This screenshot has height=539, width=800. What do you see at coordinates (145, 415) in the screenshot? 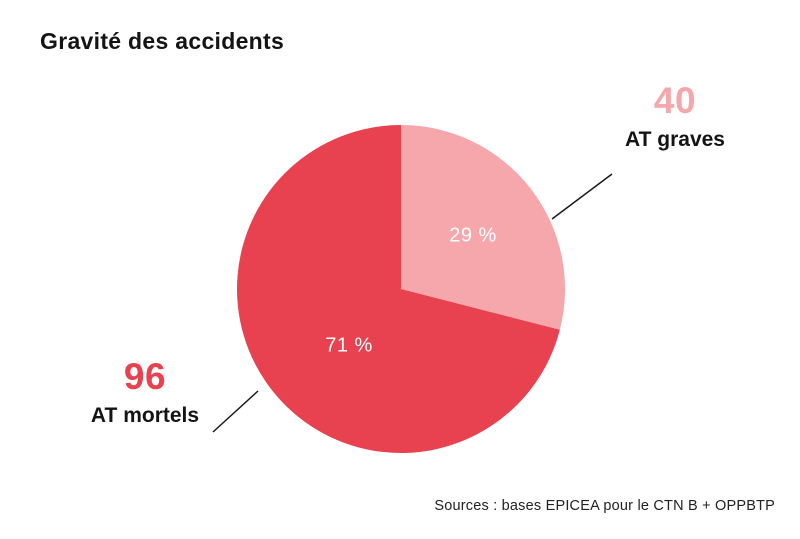
I see `callout-mortels-label: AT mortels` at bounding box center [145, 415].